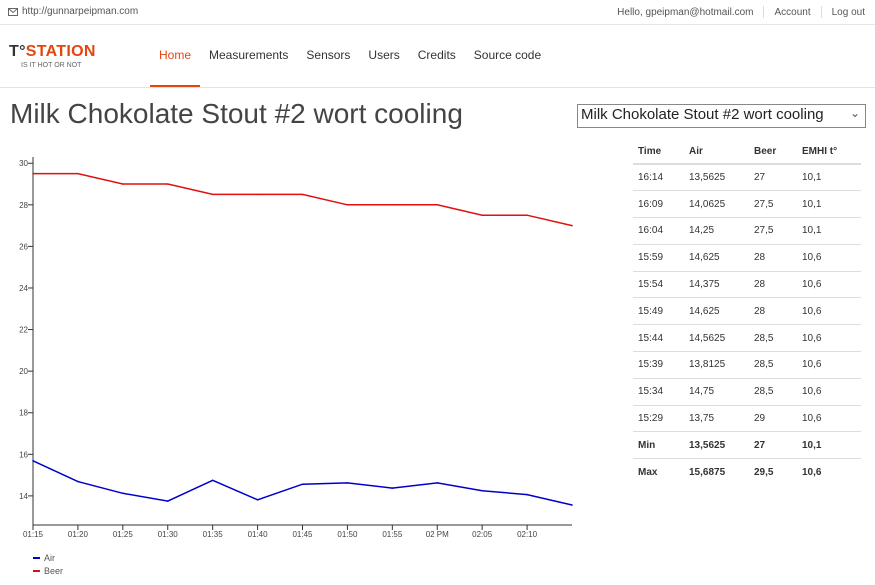 This screenshot has width=875, height=585. What do you see at coordinates (716, 392) in the screenshot?
I see `cell-air: 14,75` at bounding box center [716, 392].